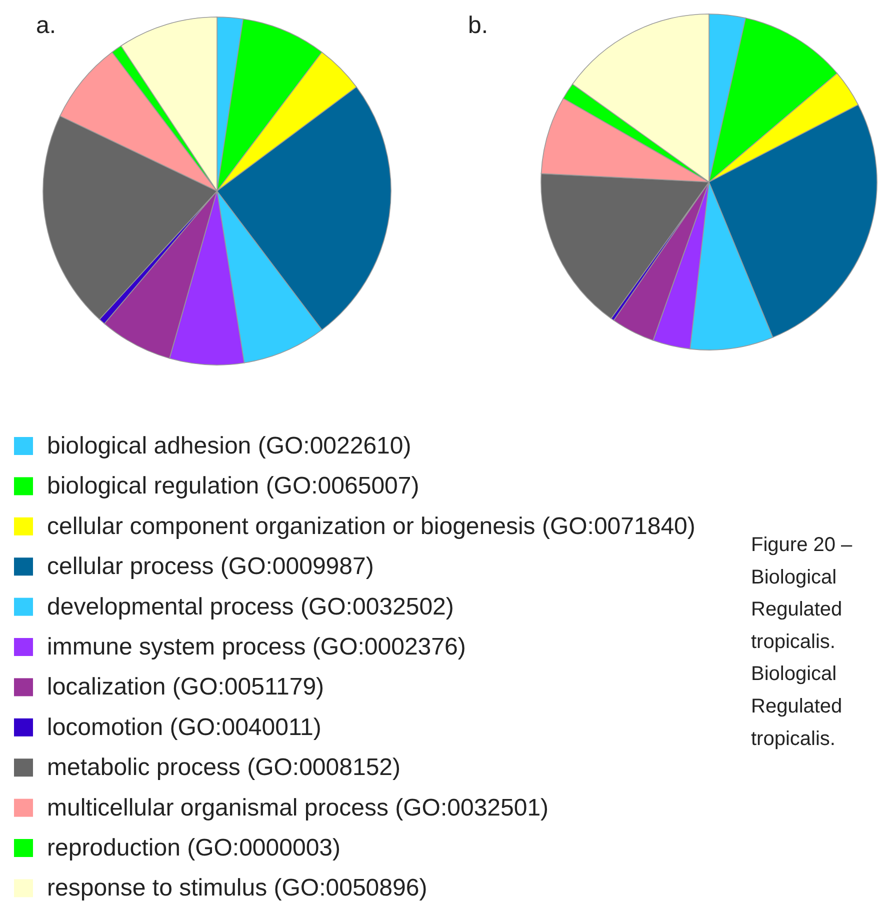 Image resolution: width=878 pixels, height=908 pixels. I want to click on legend-label: multicellular organismal process (GO:0032501), so click(298, 808).